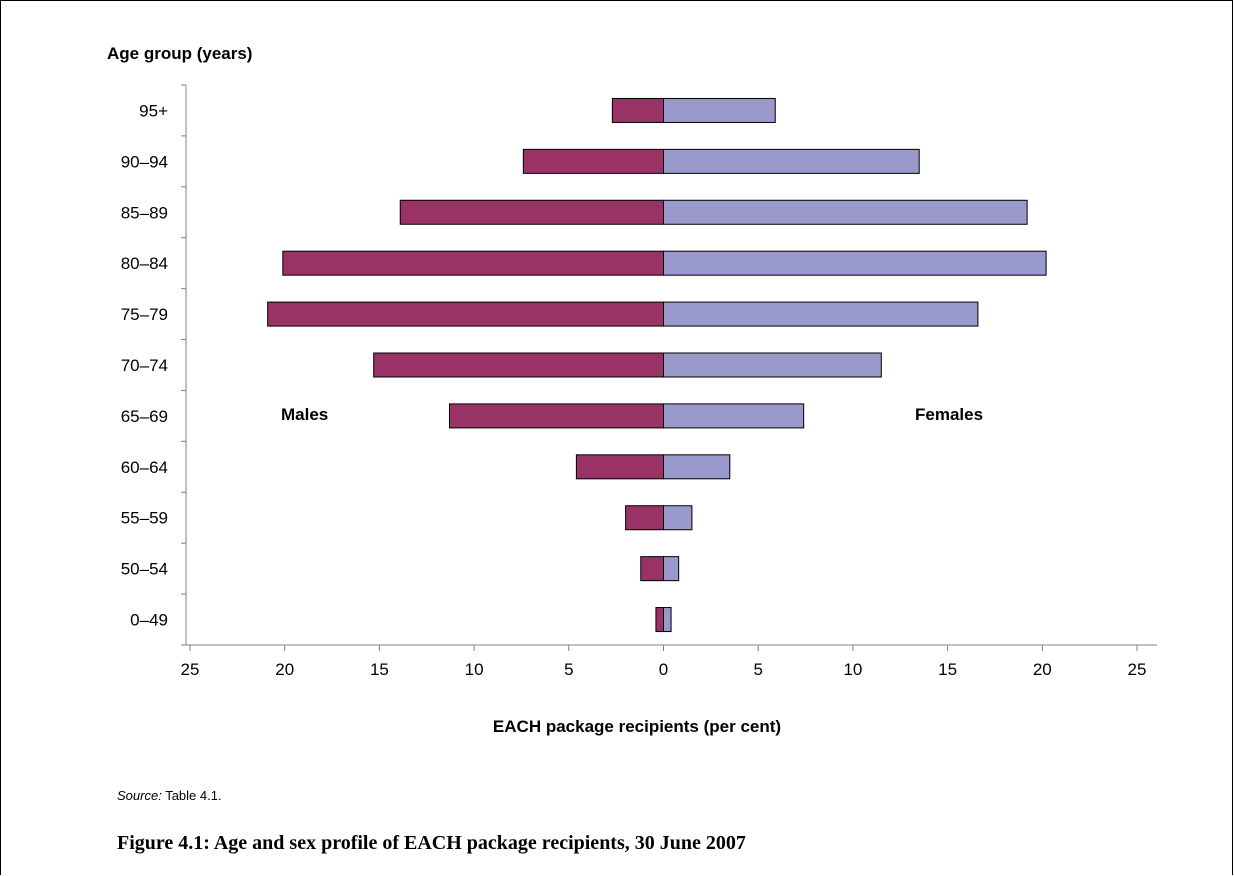 The height and width of the screenshot is (876, 1234). What do you see at coordinates (144, 161) in the screenshot?
I see `y-tick-label-2: 90–94` at bounding box center [144, 161].